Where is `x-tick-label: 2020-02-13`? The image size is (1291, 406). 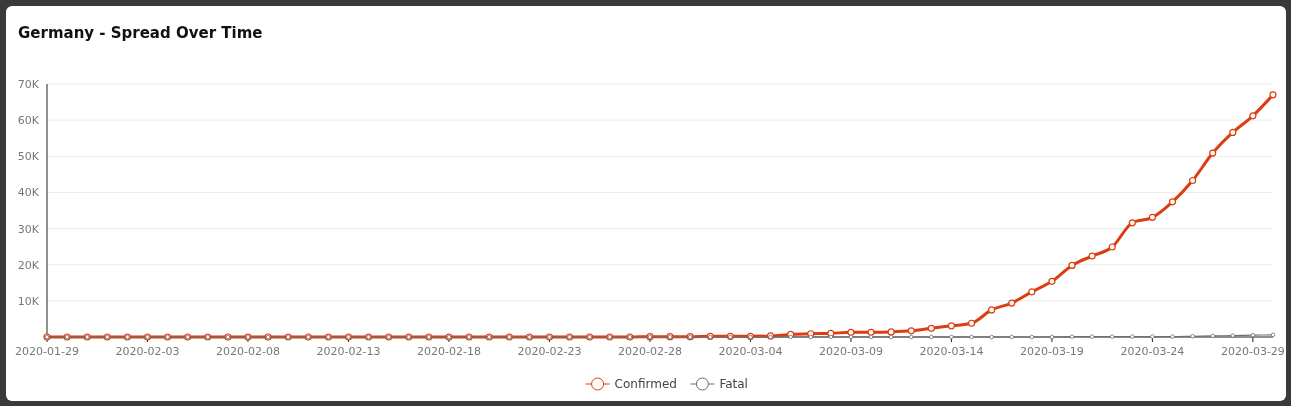 x-tick-label: 2020-02-13 is located at coordinates (348, 351).